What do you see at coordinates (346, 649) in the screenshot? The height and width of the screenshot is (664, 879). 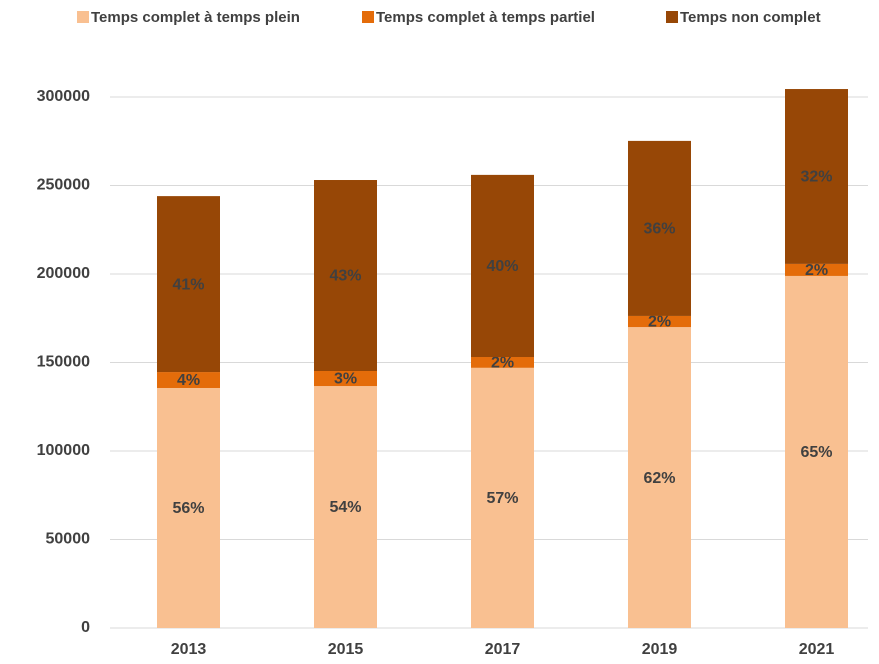 I see `x-tick-label: 2015` at bounding box center [346, 649].